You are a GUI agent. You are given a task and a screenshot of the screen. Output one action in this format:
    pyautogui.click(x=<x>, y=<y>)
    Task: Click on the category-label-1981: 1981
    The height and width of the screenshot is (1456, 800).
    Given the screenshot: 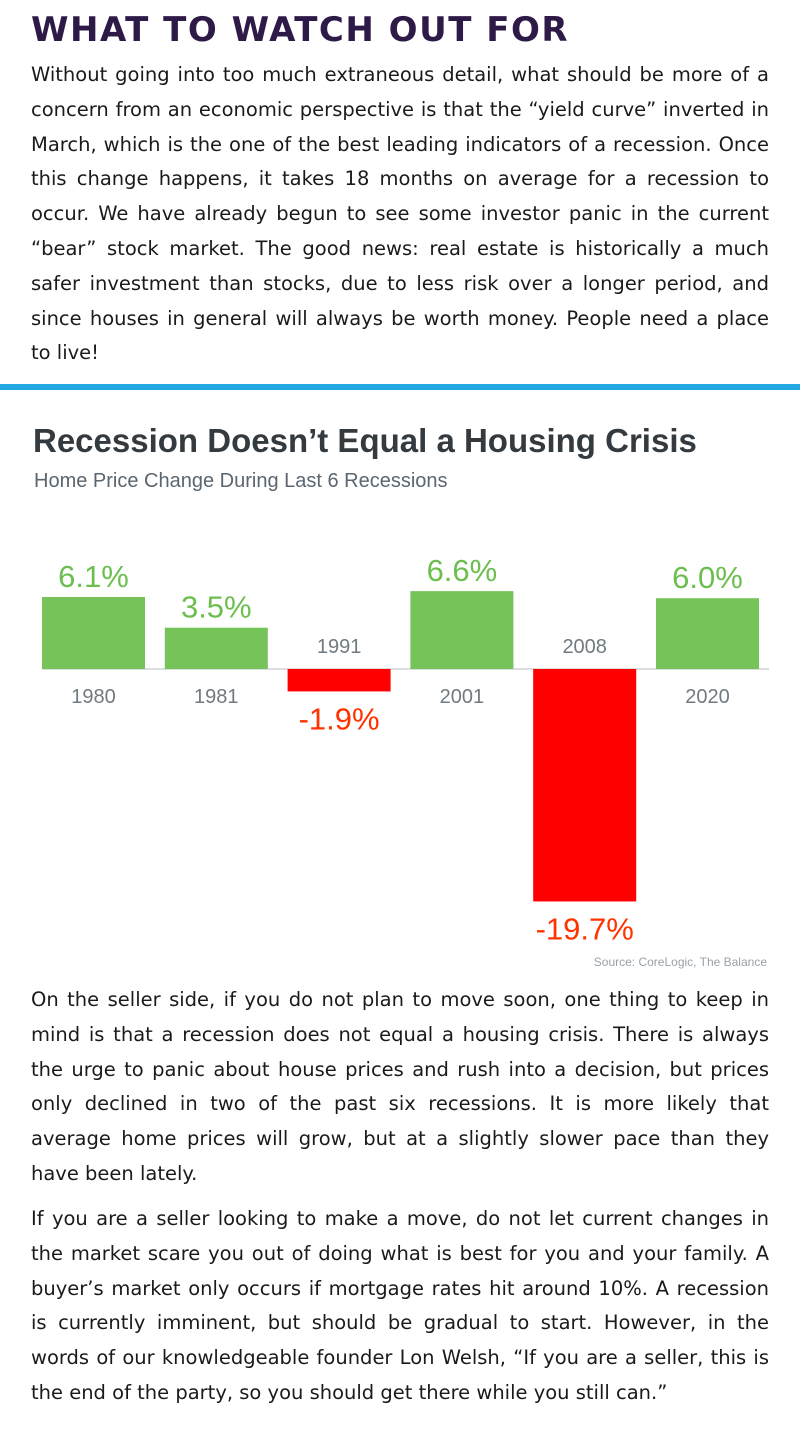 What is the action you would take?
    pyautogui.click(x=216, y=697)
    